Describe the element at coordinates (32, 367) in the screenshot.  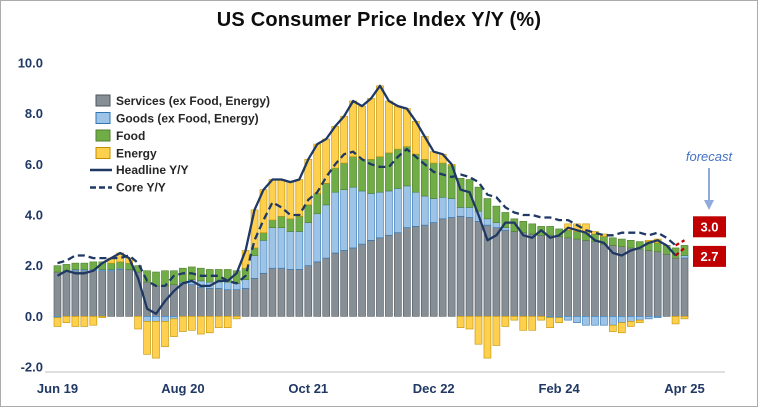
I see `y-tick-label: -2.0` at that location.